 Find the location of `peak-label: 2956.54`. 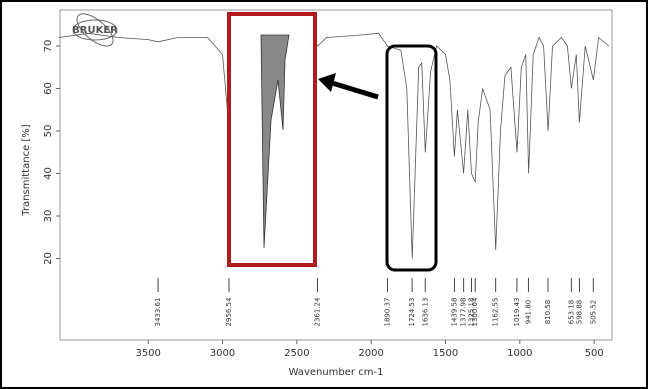

peak-label: 2956.54 is located at coordinates (229, 311).